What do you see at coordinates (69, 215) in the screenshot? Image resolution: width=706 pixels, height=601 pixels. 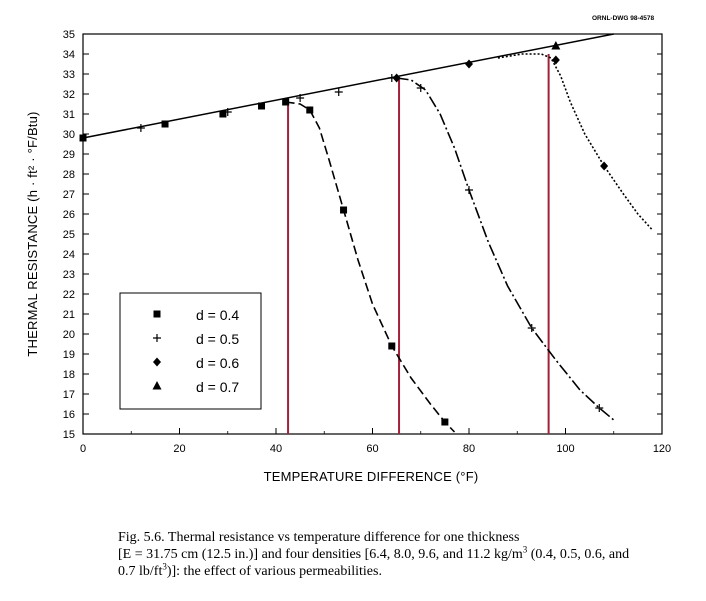 I see `y-tick-label: 26` at bounding box center [69, 215].